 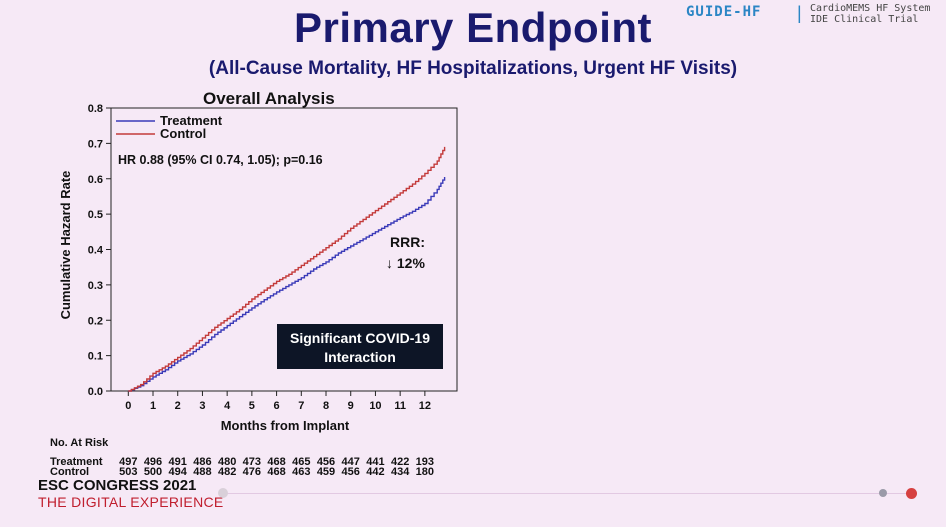 What do you see at coordinates (252, 472) in the screenshot?
I see `at-risk-value: 476` at bounding box center [252, 472].